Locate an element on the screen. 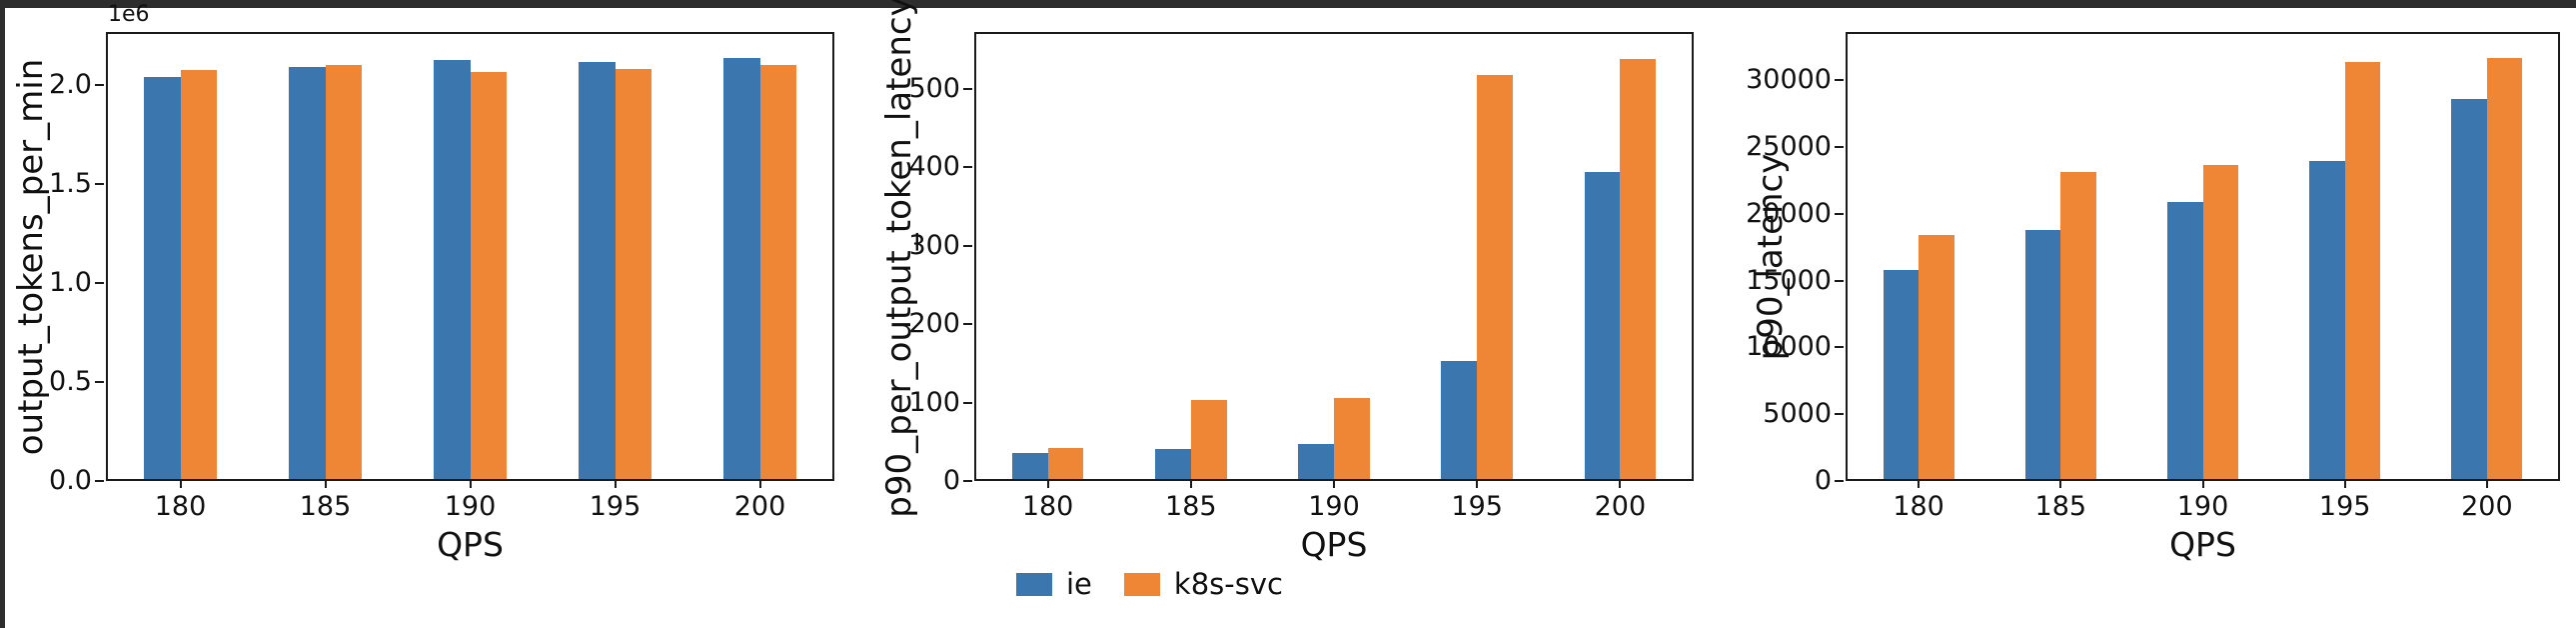 The width and height of the screenshot is (2576, 628). y-axis-label: p90_latency is located at coordinates (1771, 256).